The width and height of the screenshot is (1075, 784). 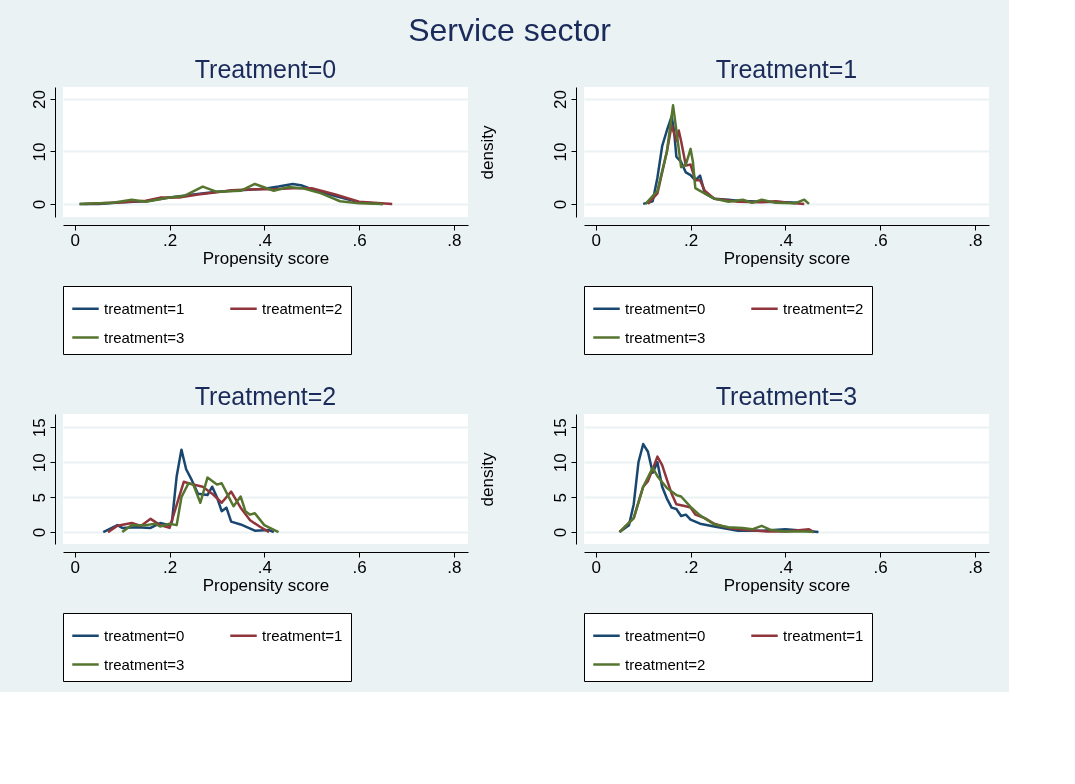 I want to click on chart-title: Treatment=0, so click(x=265, y=69).